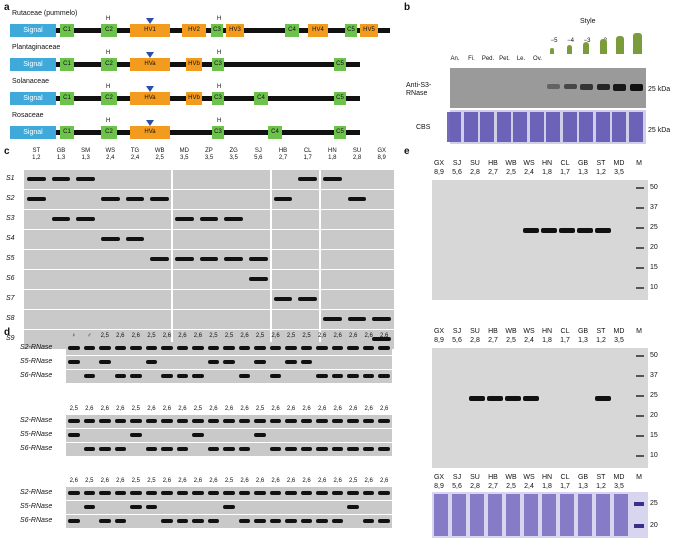 Image resolution: width=685 pixels, height=546 pixels. I want to click on family-name: Solanaceae, so click(30, 81).